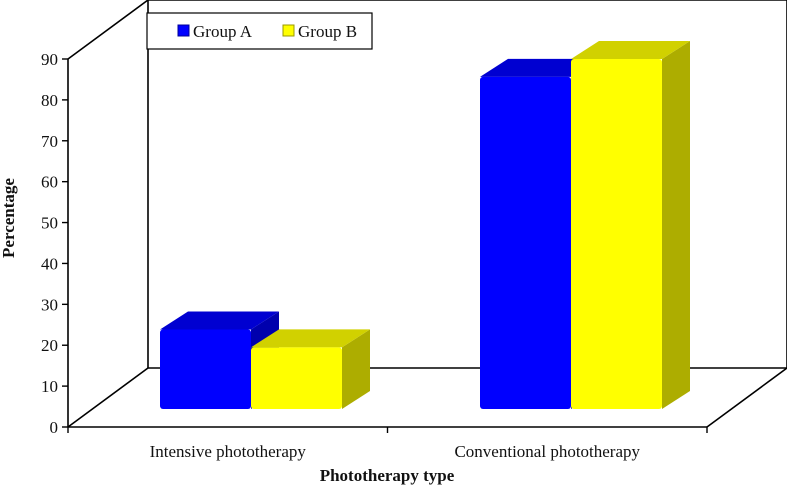 The width and height of the screenshot is (787, 488). Describe the element at coordinates (387, 475) in the screenshot. I see `x-axis-title: Phototherapy type` at that location.